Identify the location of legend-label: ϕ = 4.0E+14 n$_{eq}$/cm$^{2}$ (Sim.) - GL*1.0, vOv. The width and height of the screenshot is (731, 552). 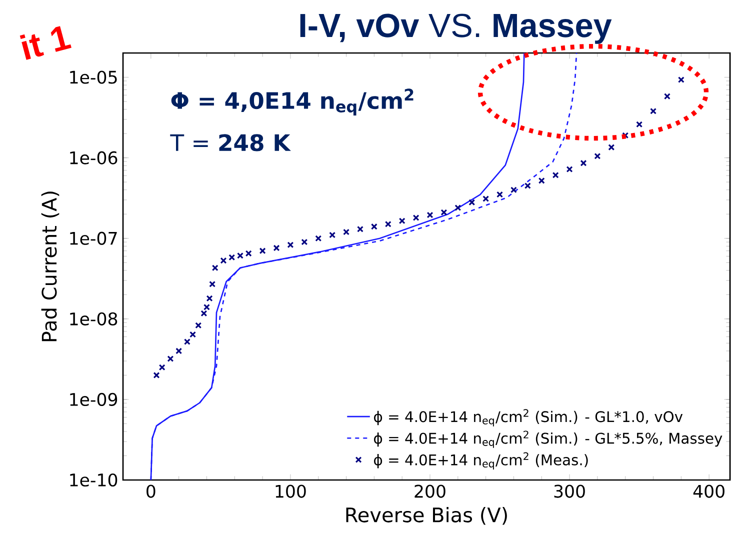
(528, 417).